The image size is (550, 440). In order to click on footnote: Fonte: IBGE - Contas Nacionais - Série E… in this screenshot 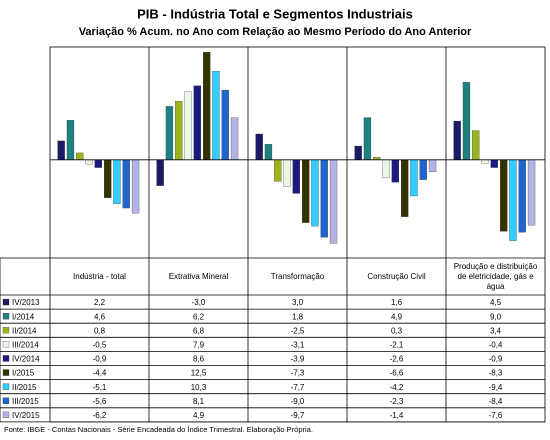, I will do `click(158, 429)`.